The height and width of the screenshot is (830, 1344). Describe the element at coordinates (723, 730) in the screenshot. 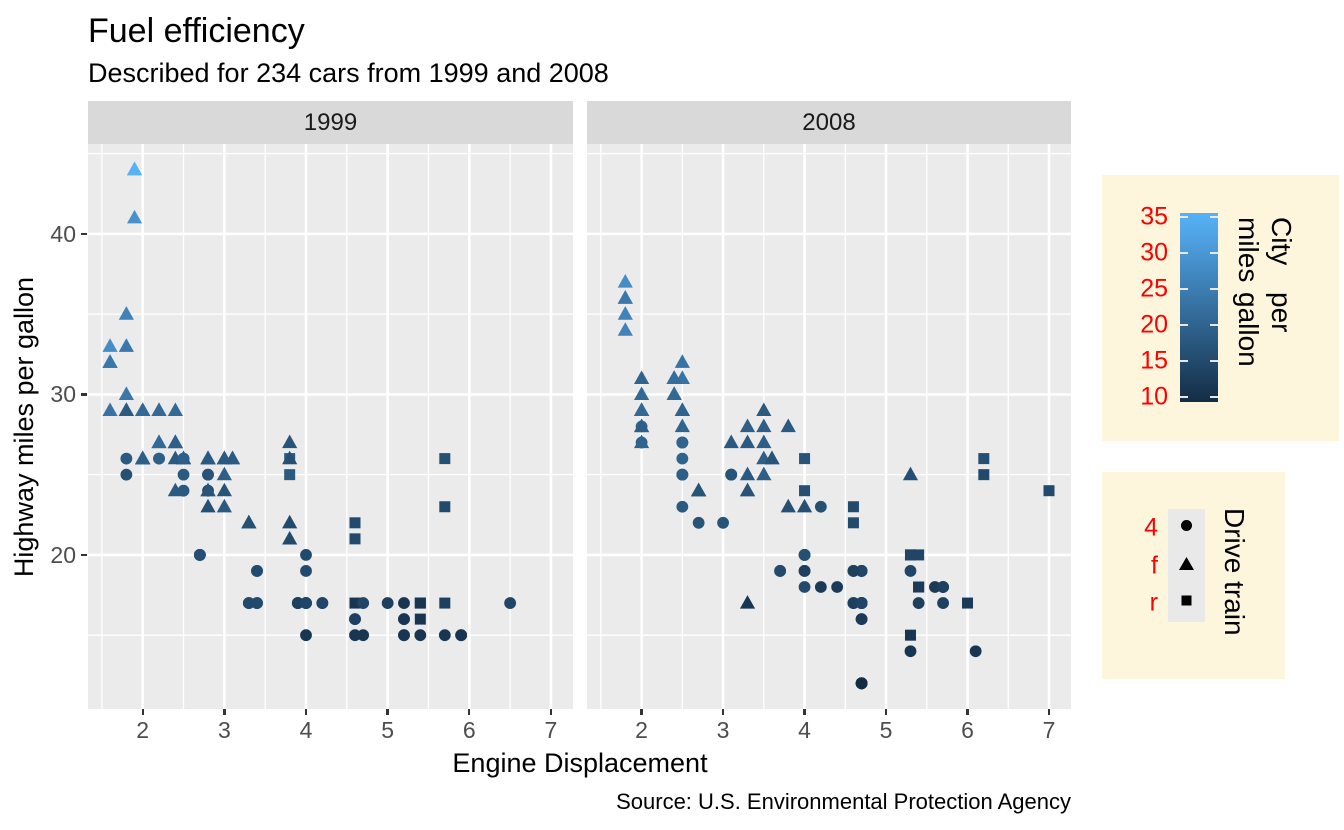

I see `x-tick-label: 3` at that location.